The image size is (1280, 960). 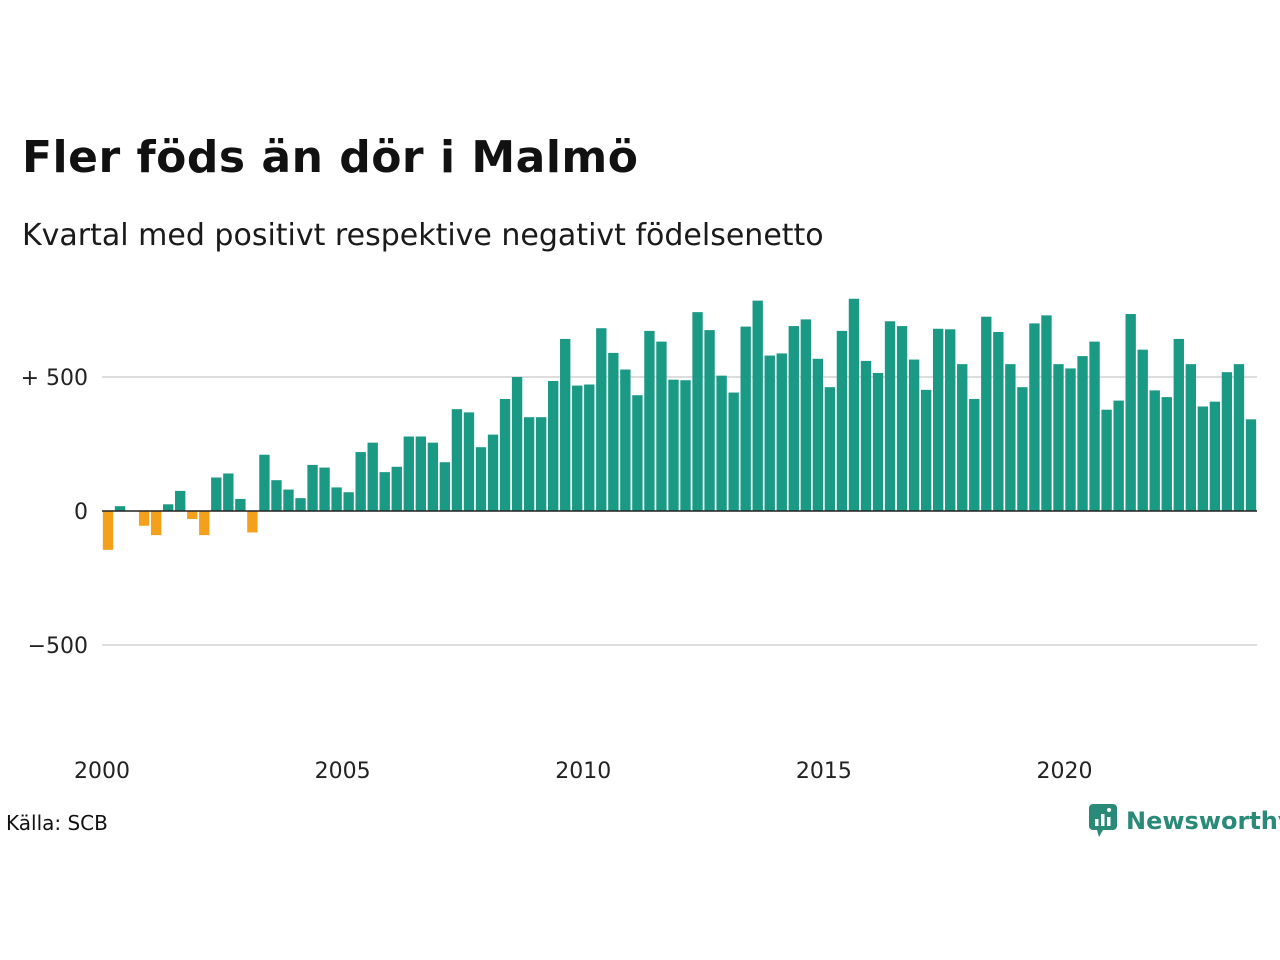 I want to click on x-tick-label: 2005, so click(x=343, y=771).